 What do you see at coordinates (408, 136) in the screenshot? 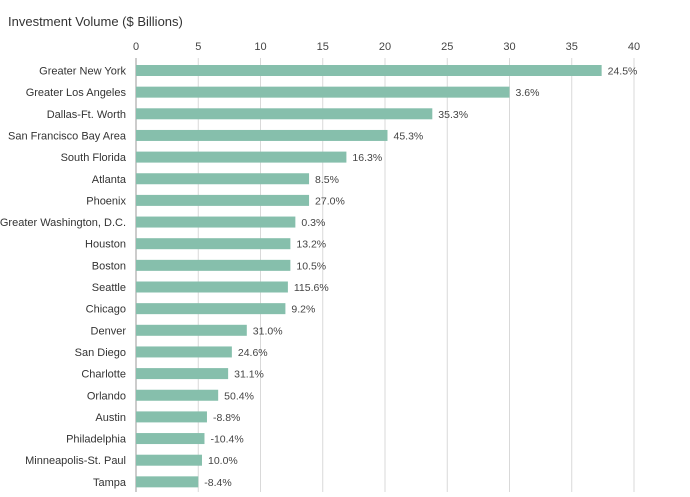
I see `data-label: 45.3%` at bounding box center [408, 136].